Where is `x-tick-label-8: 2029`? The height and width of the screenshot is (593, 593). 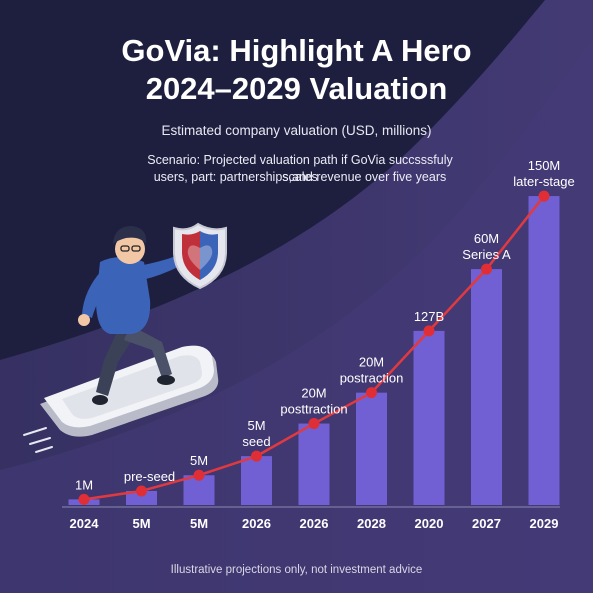 x-tick-label-8: 2029 is located at coordinates (544, 523).